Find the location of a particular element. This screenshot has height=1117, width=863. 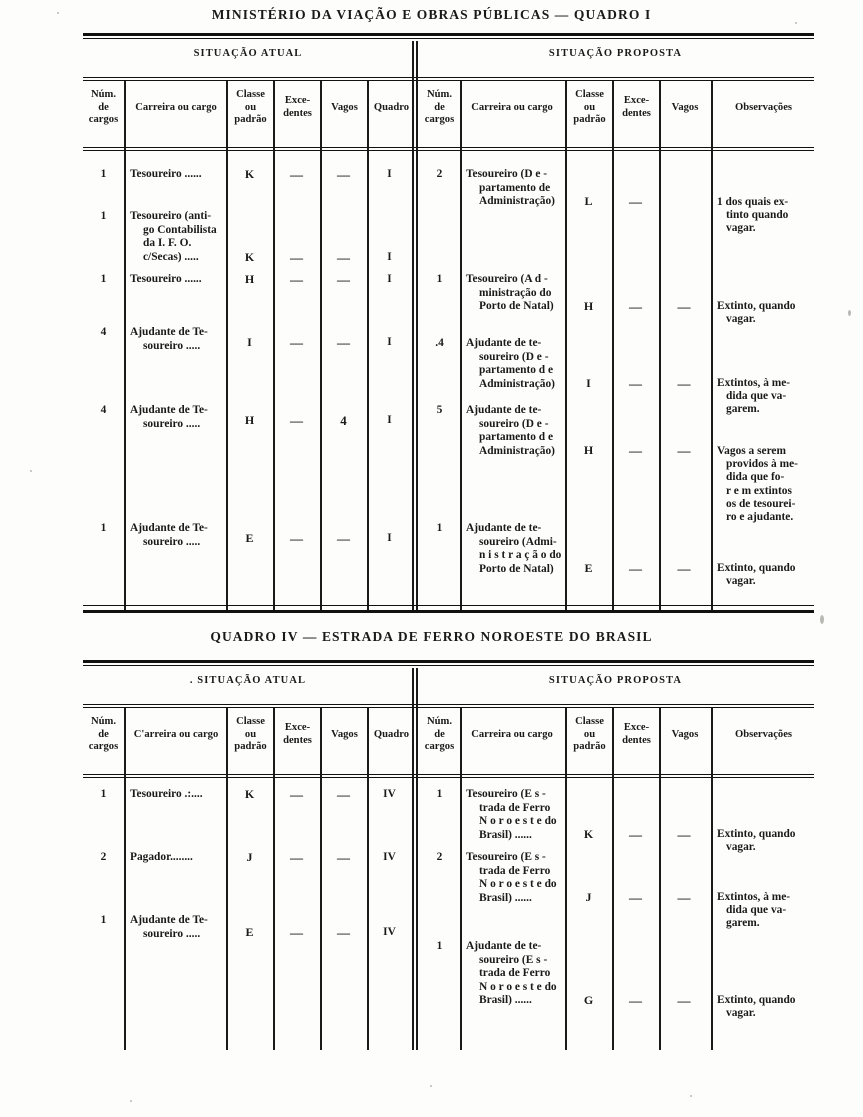

band-label-situacao-proposta-2: SITUAÇÃO PROPOSTA is located at coordinates (615, 680).